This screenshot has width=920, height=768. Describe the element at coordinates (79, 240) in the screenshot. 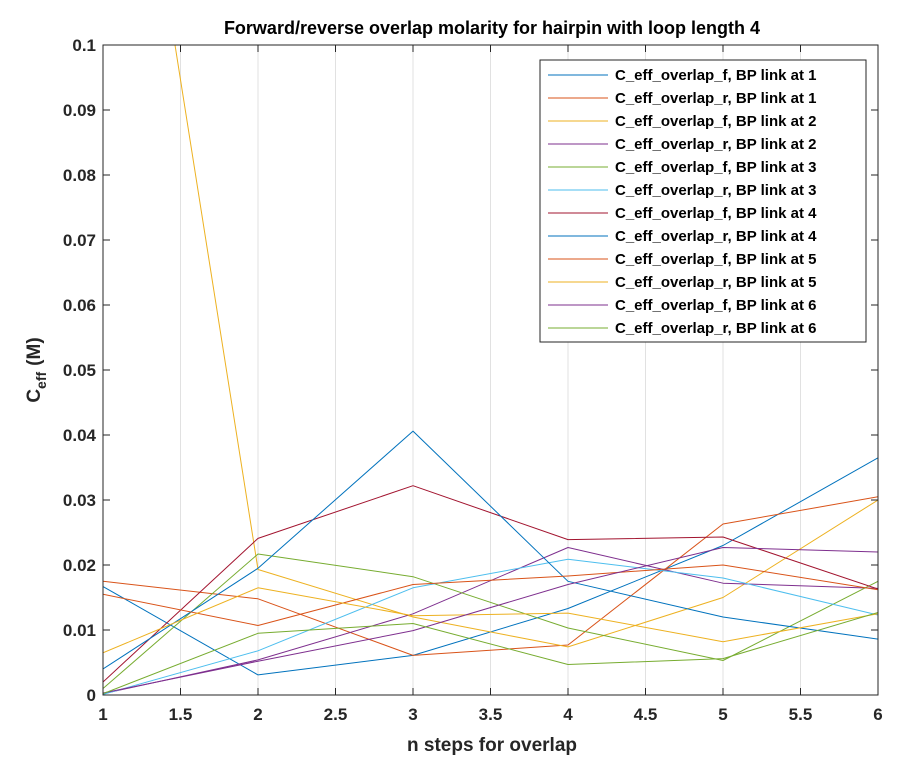

I see `y-tick-label: 0.07` at that location.